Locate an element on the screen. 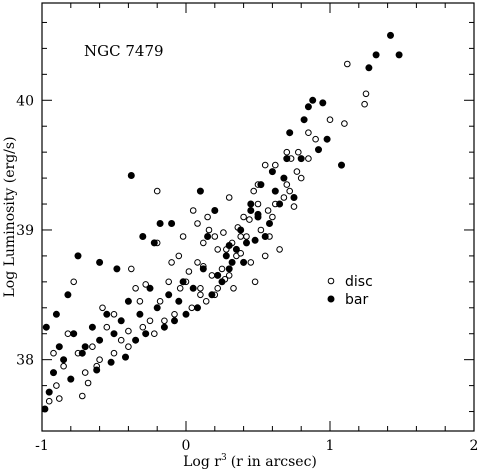 This screenshot has height=471, width=479. legend-disc-label: disc is located at coordinates (359, 282).